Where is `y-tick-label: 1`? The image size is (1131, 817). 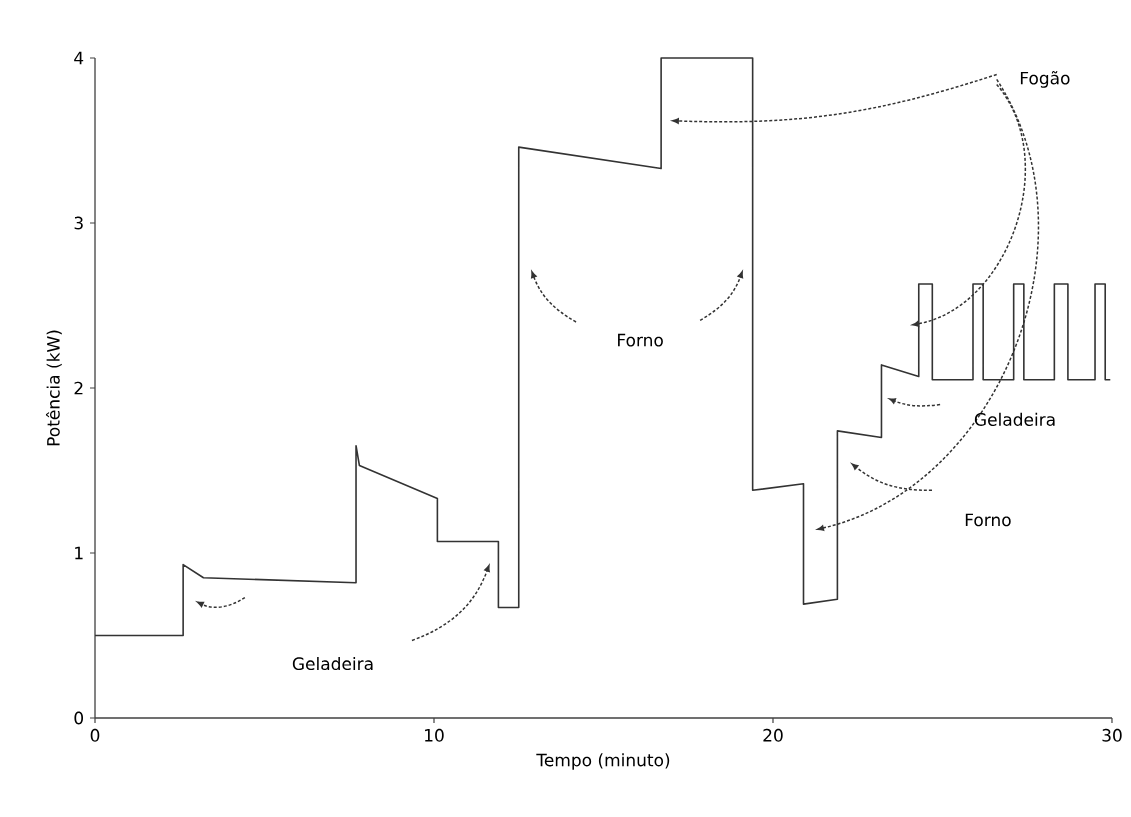
y-tick-label: 1 is located at coordinates (79, 553).